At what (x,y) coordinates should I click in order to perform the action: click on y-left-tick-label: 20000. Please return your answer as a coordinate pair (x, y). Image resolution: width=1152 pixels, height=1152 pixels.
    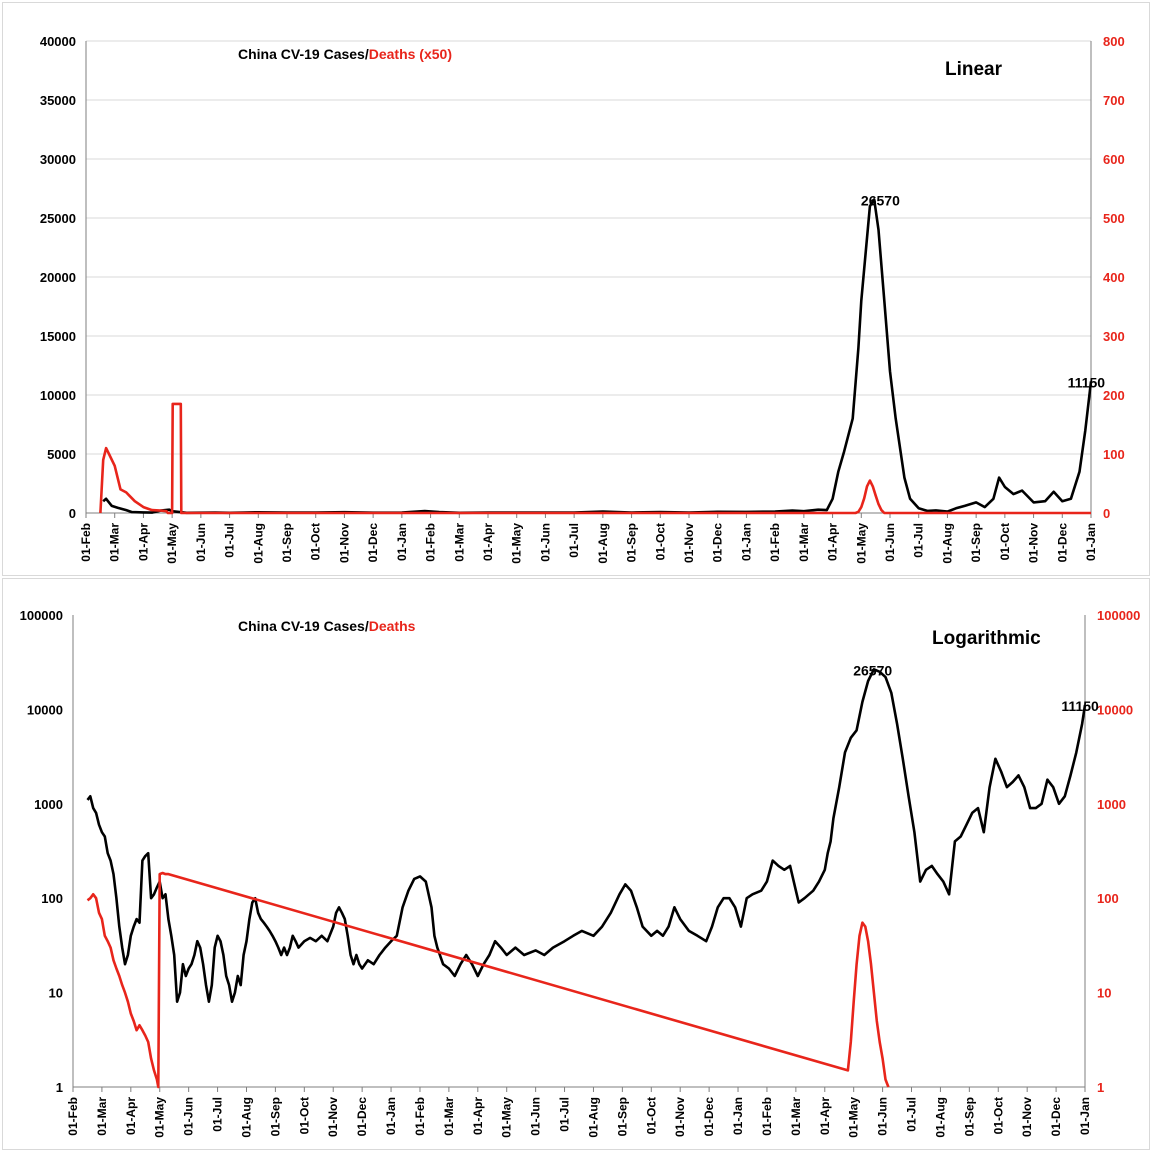
    Looking at the image, I should click on (58, 277).